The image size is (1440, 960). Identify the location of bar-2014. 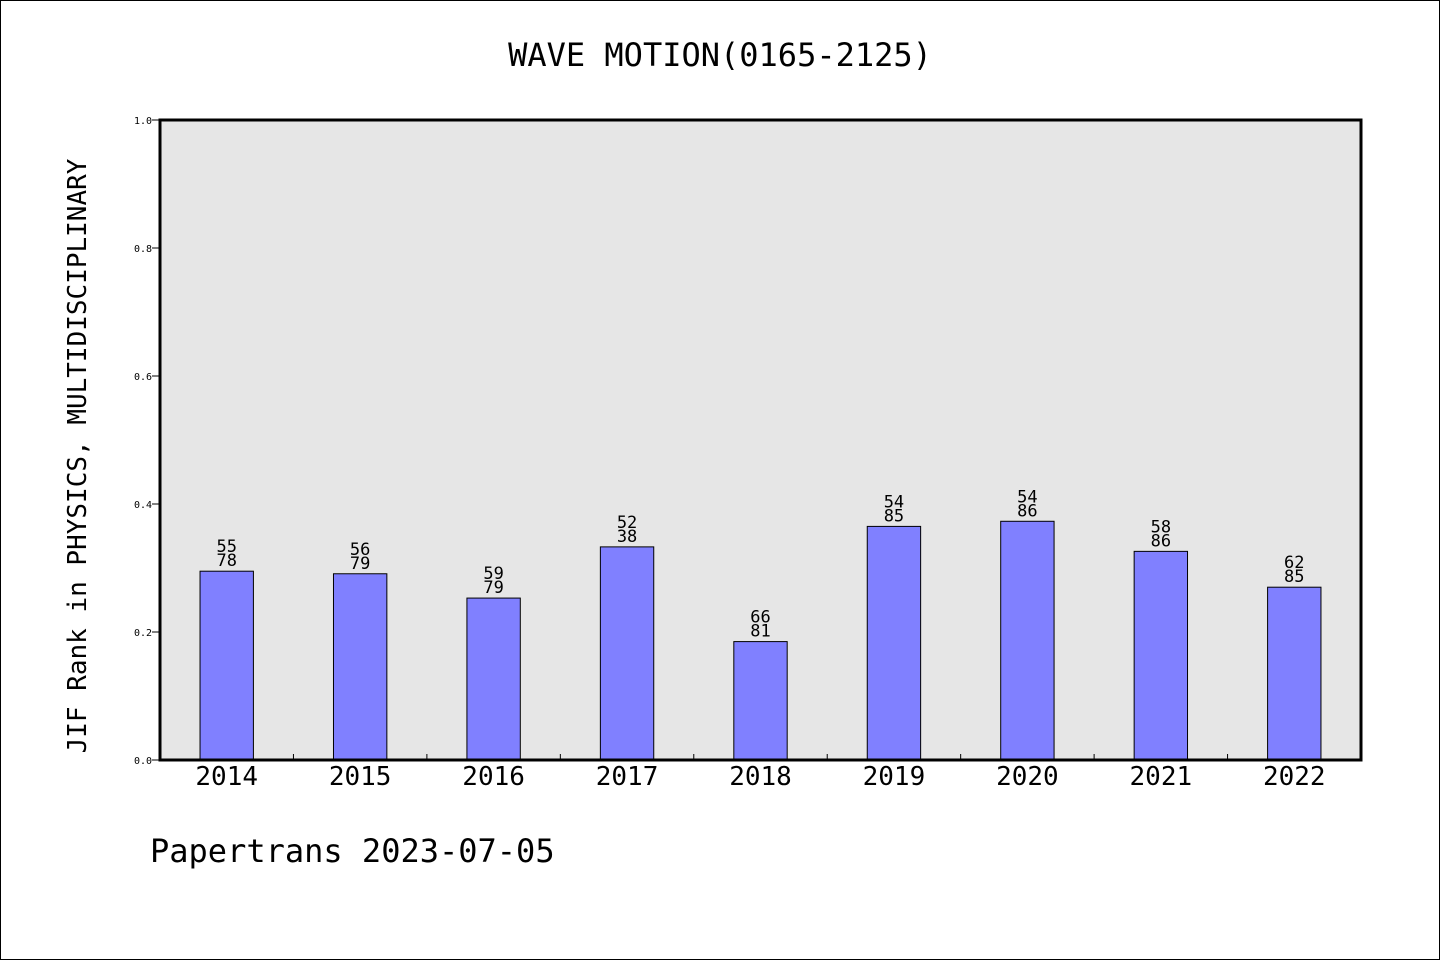
(226, 665).